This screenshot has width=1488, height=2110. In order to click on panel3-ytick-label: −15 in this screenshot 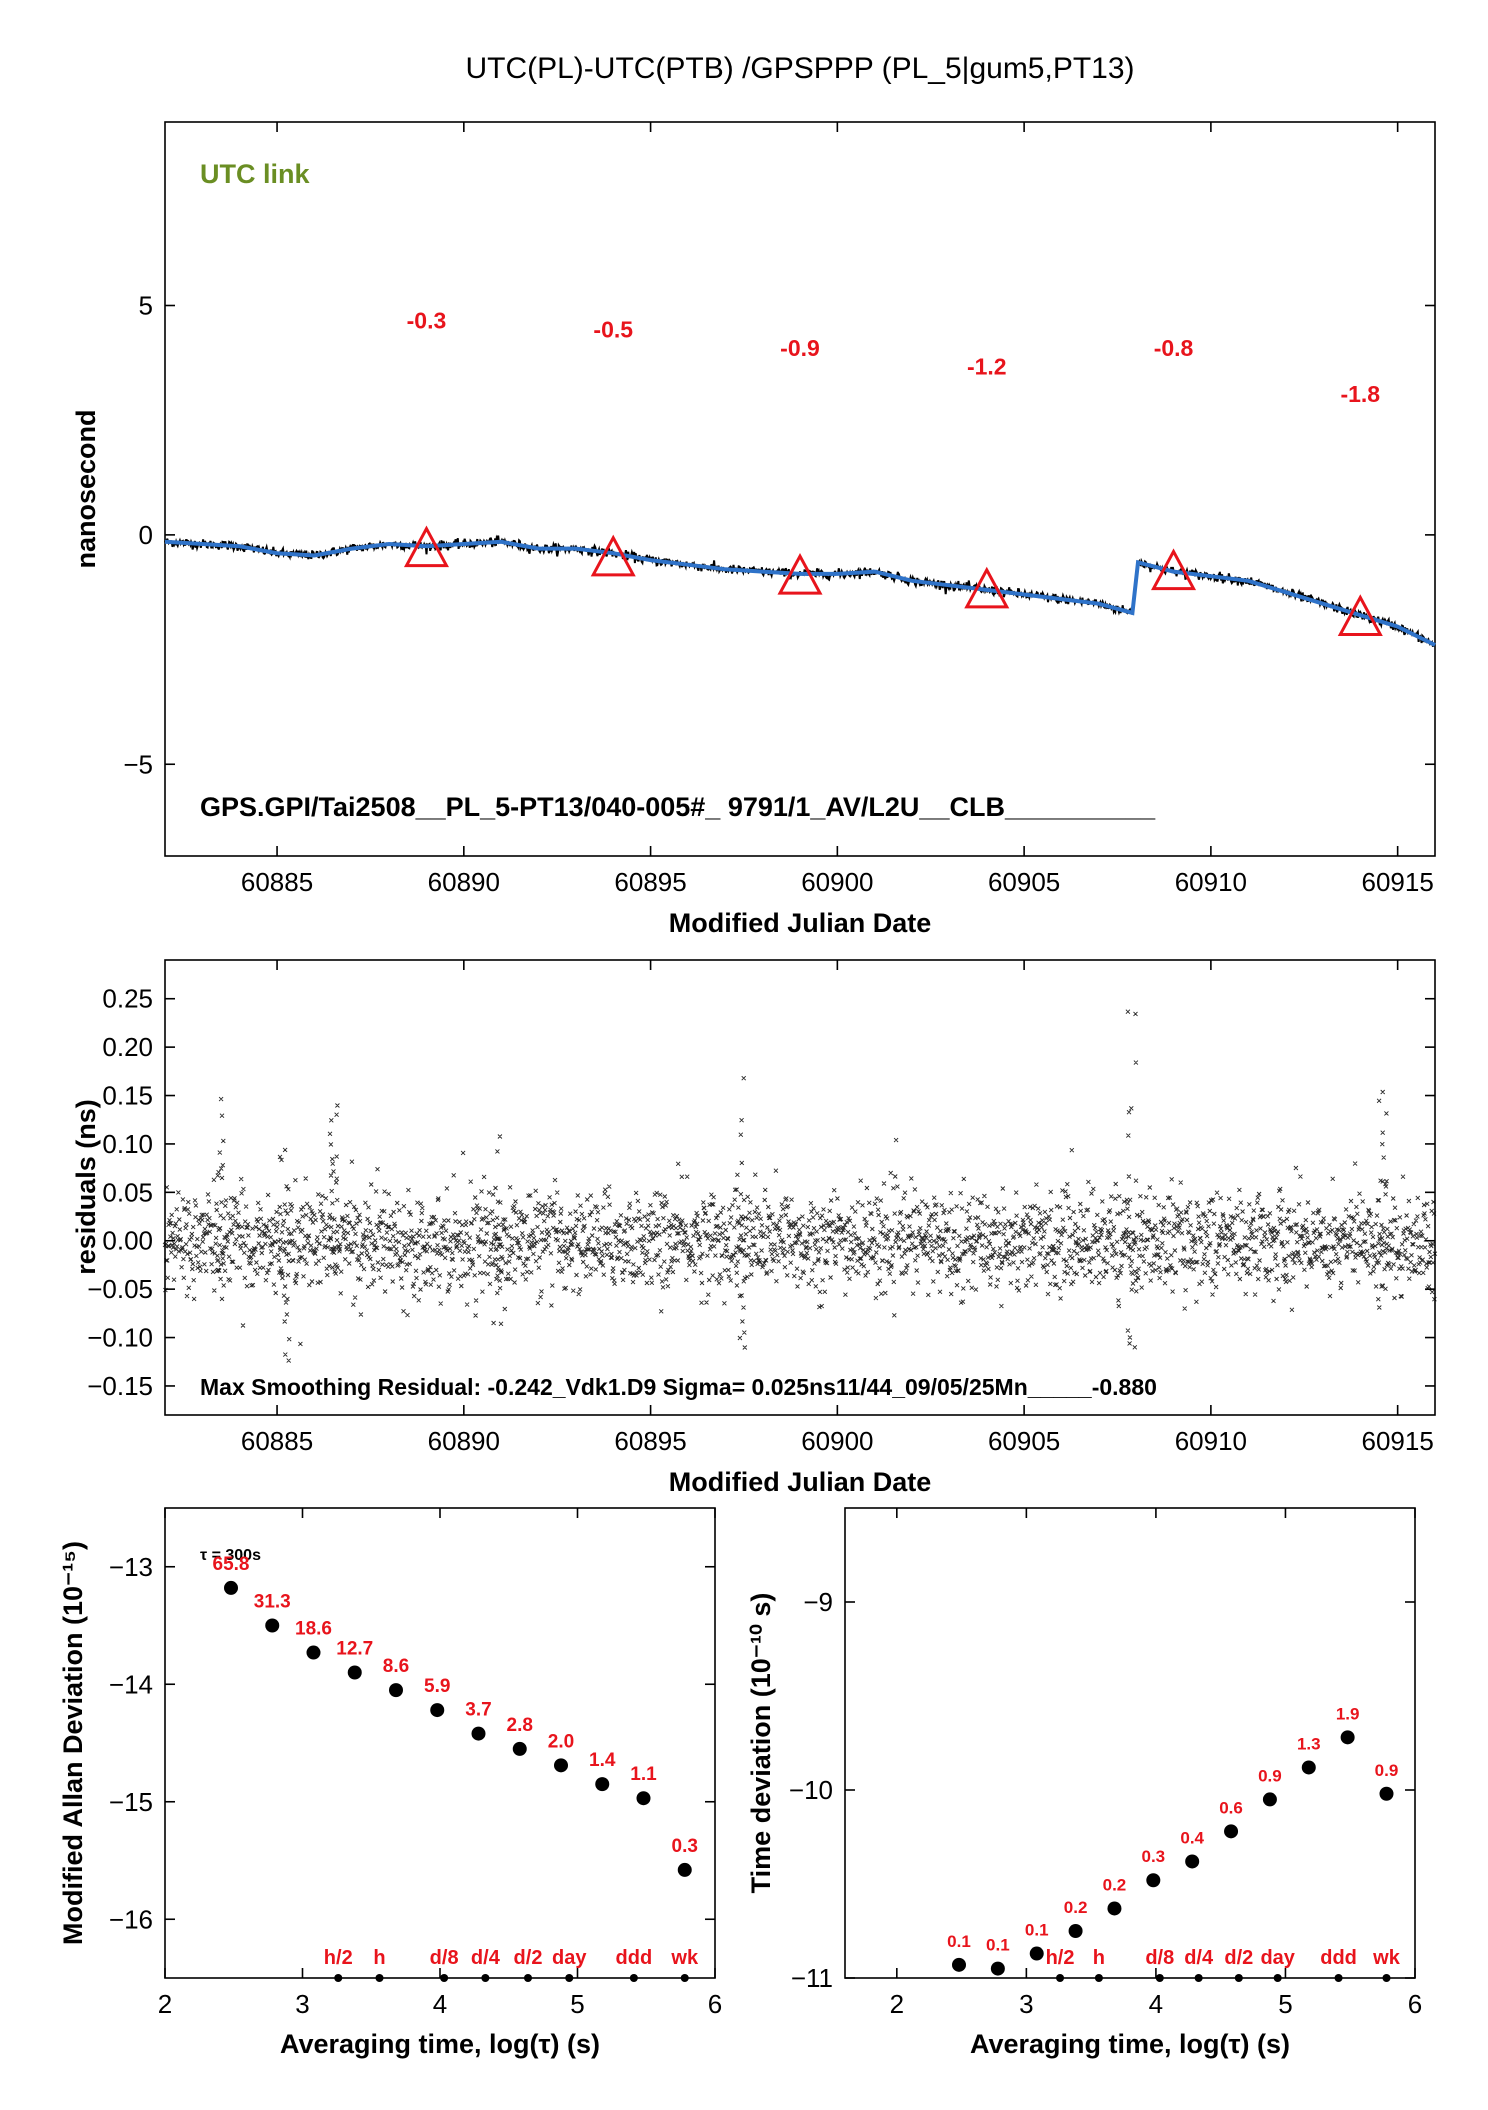, I will do `click(131, 1802)`.